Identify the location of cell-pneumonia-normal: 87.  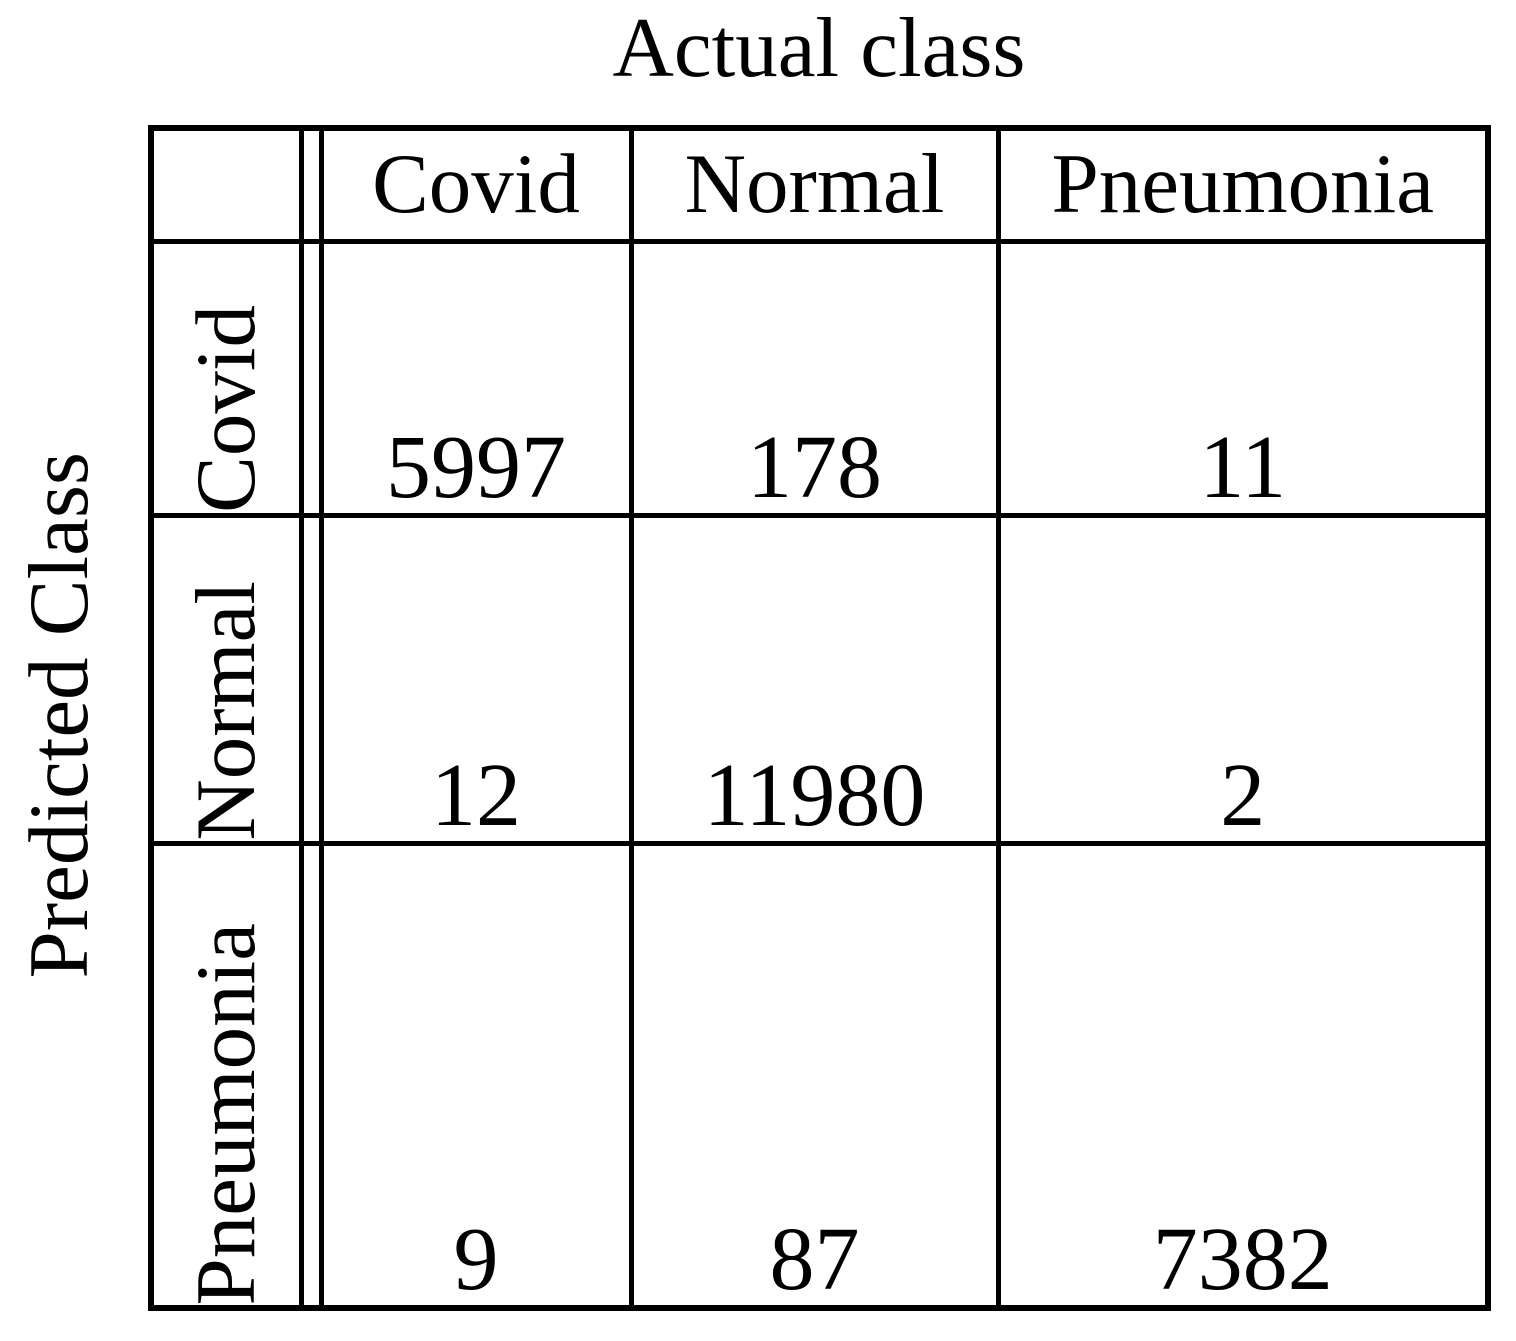
(814, 1075).